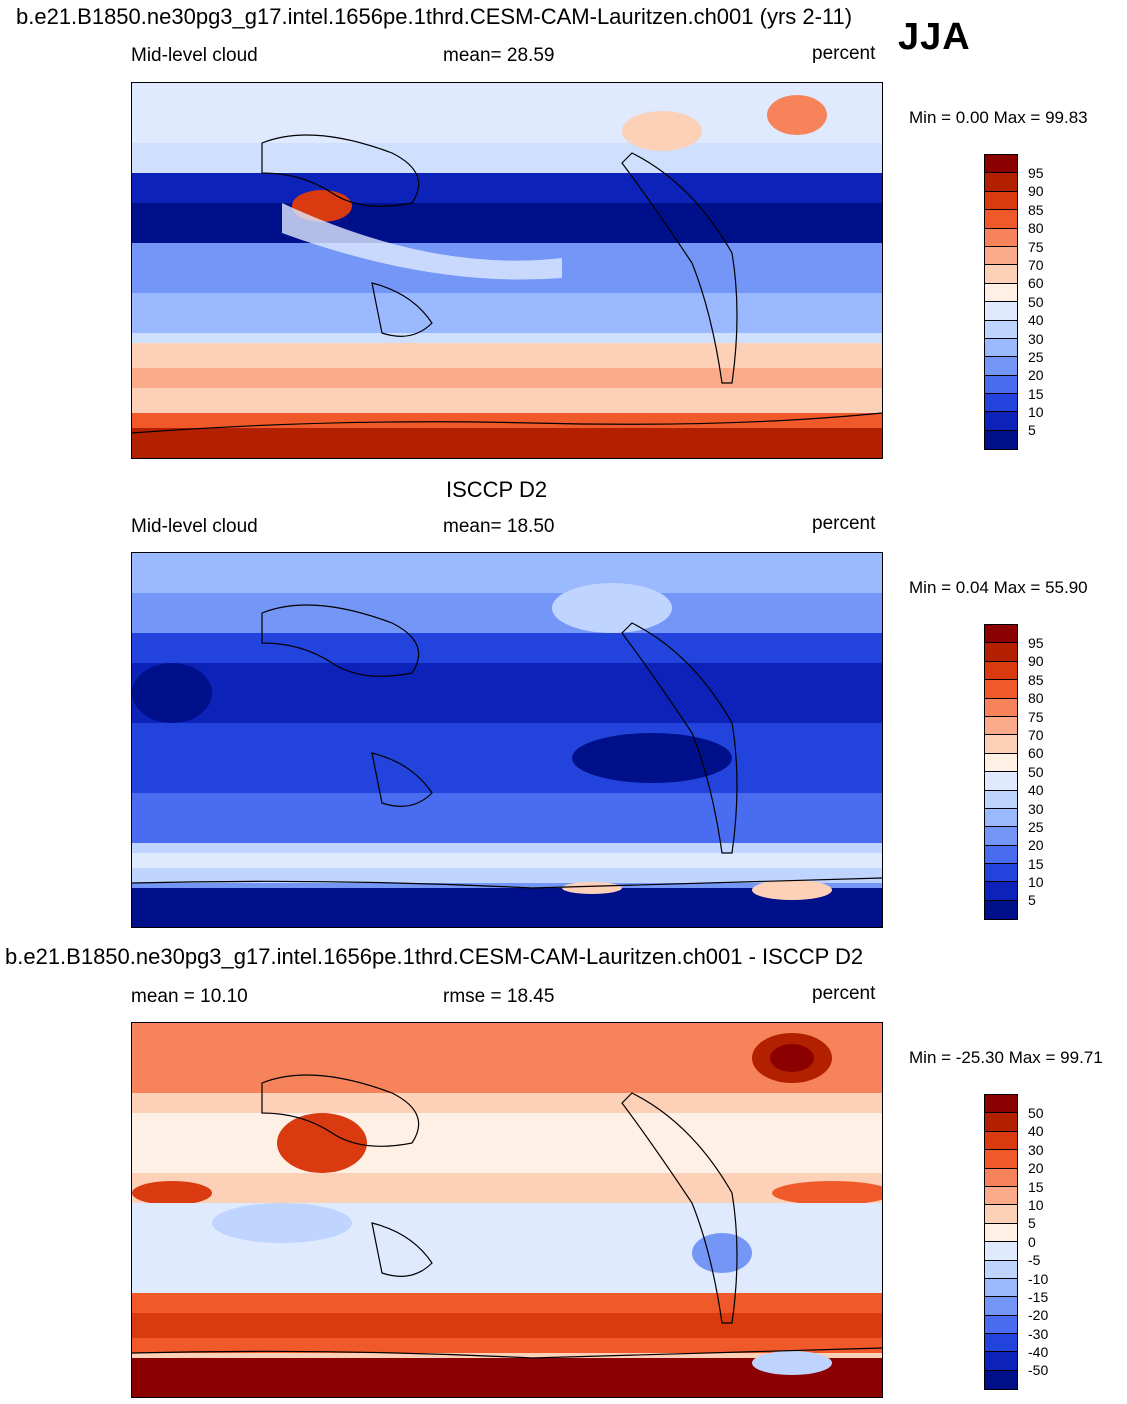  Describe the element at coordinates (499, 996) in the screenshot. I see `panel3-rmse-label: rmse = 18.45` at that location.